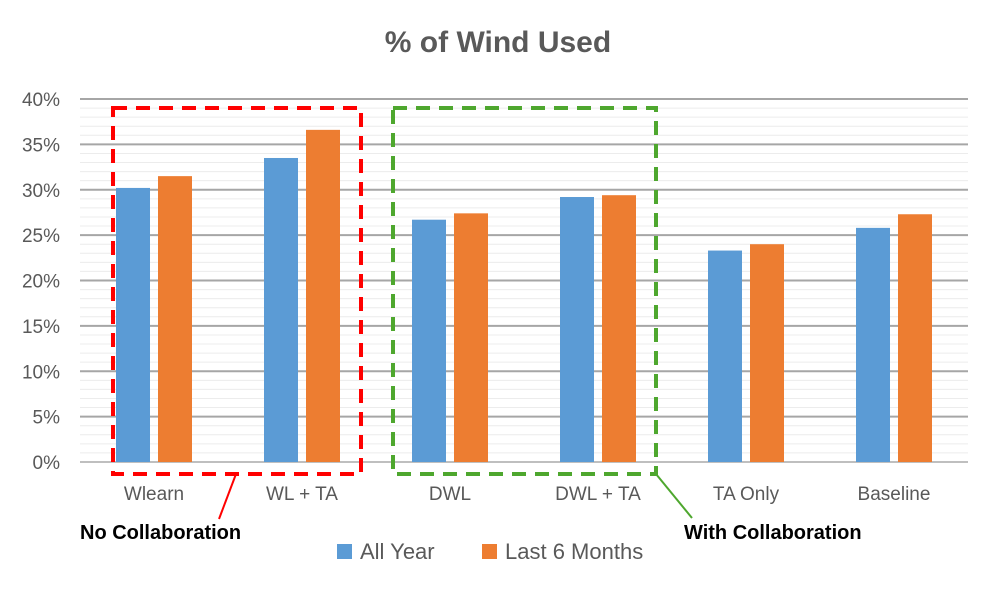  I want to click on y-axis-ticks: 0% 5% 10% 15% 20% 25% 30% 35% 40%, so click(41, 282).